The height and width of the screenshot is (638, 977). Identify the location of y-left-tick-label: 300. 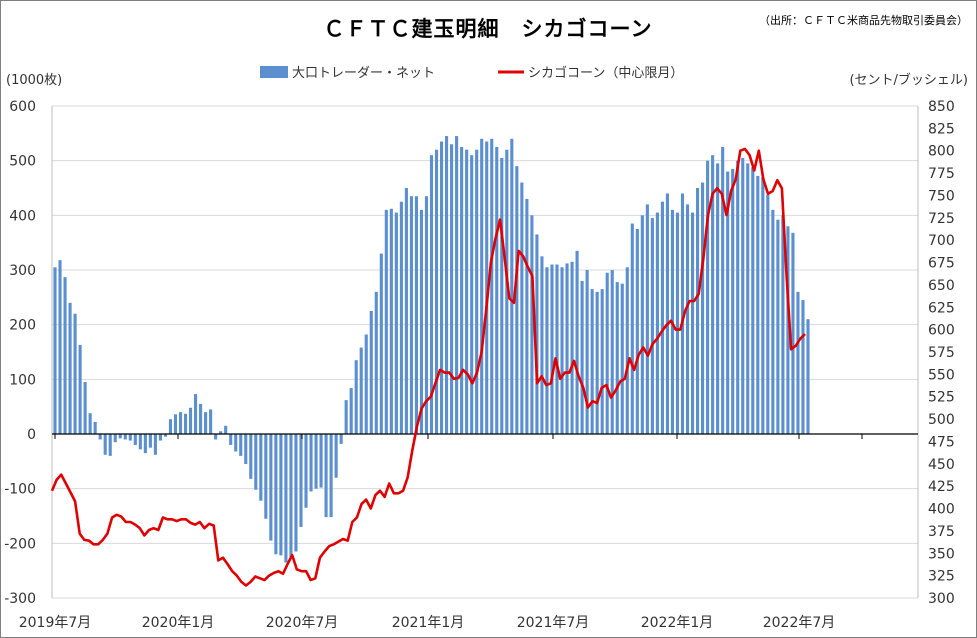
(22, 271).